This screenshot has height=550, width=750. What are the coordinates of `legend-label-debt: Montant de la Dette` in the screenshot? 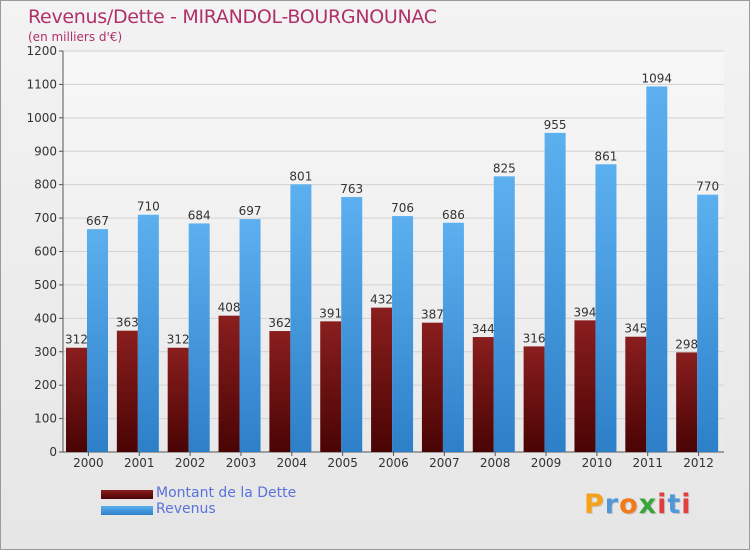 It's located at (226, 493).